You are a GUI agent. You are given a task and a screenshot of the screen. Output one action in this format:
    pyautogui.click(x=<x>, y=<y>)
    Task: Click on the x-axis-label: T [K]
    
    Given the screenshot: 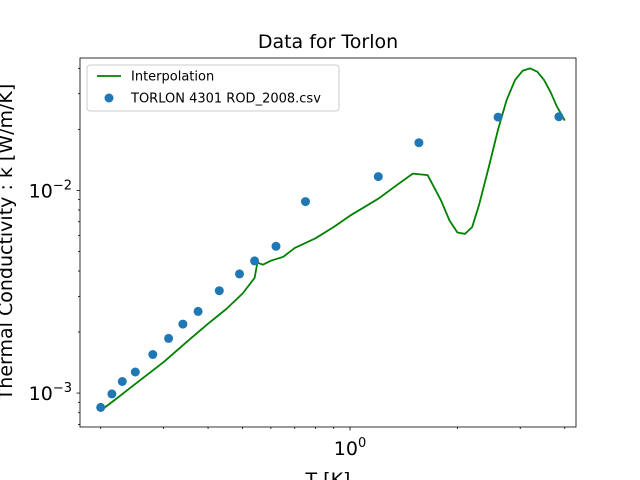 What is the action you would take?
    pyautogui.click(x=328, y=474)
    